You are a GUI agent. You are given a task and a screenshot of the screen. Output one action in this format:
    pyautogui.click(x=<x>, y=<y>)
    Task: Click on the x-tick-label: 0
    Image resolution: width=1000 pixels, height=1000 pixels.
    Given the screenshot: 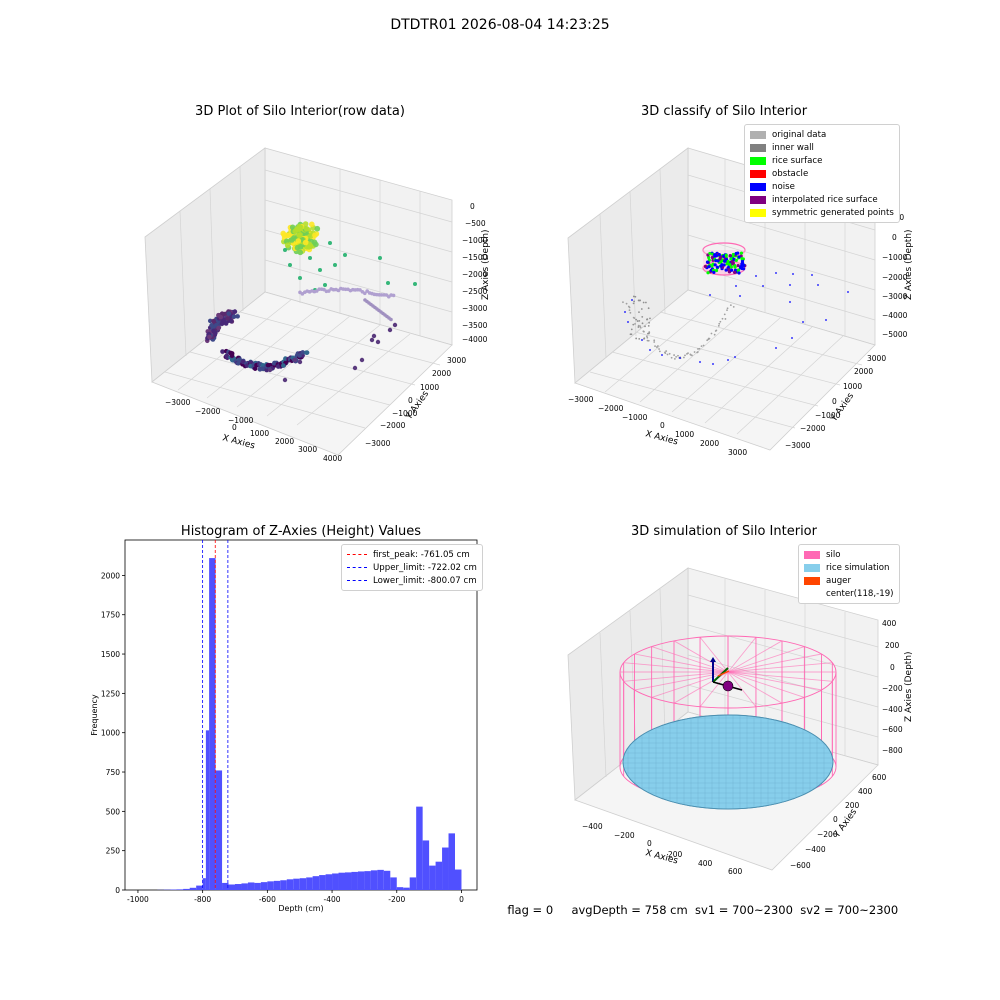 What is the action you would take?
    pyautogui.click(x=461, y=899)
    